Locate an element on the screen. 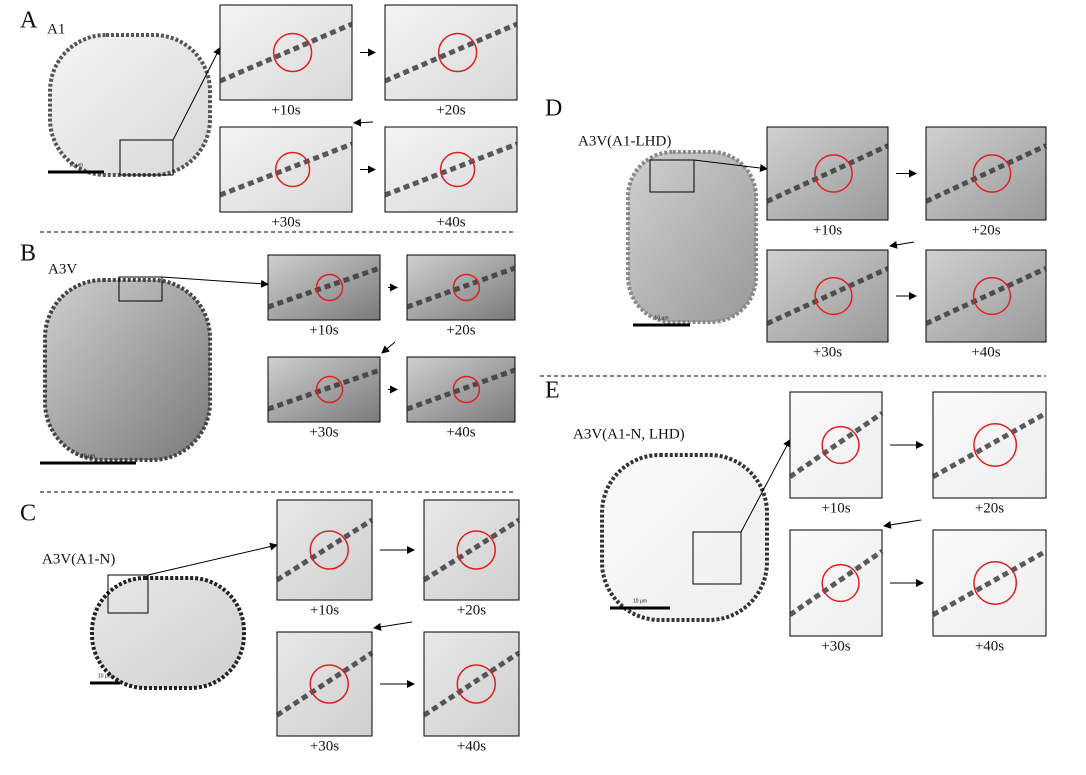 Image resolution: width=1086 pixels, height=775 pixels. construct-label: A3V(A1-LHD) is located at coordinates (624, 141).